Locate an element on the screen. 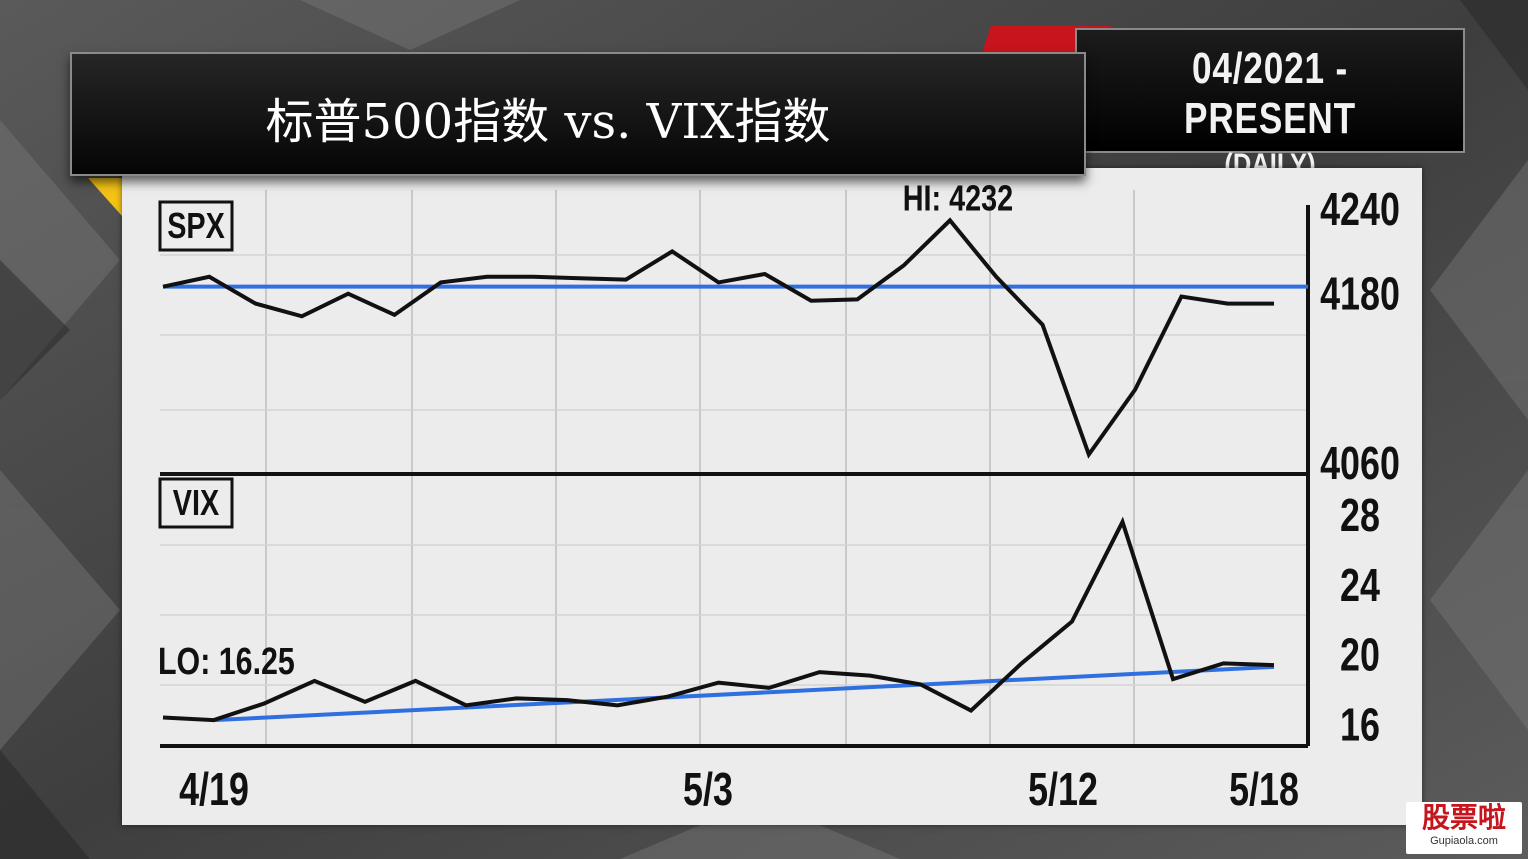  watermark-logo: 股票啦 Gupiaola.com is located at coordinates (1464, 828).